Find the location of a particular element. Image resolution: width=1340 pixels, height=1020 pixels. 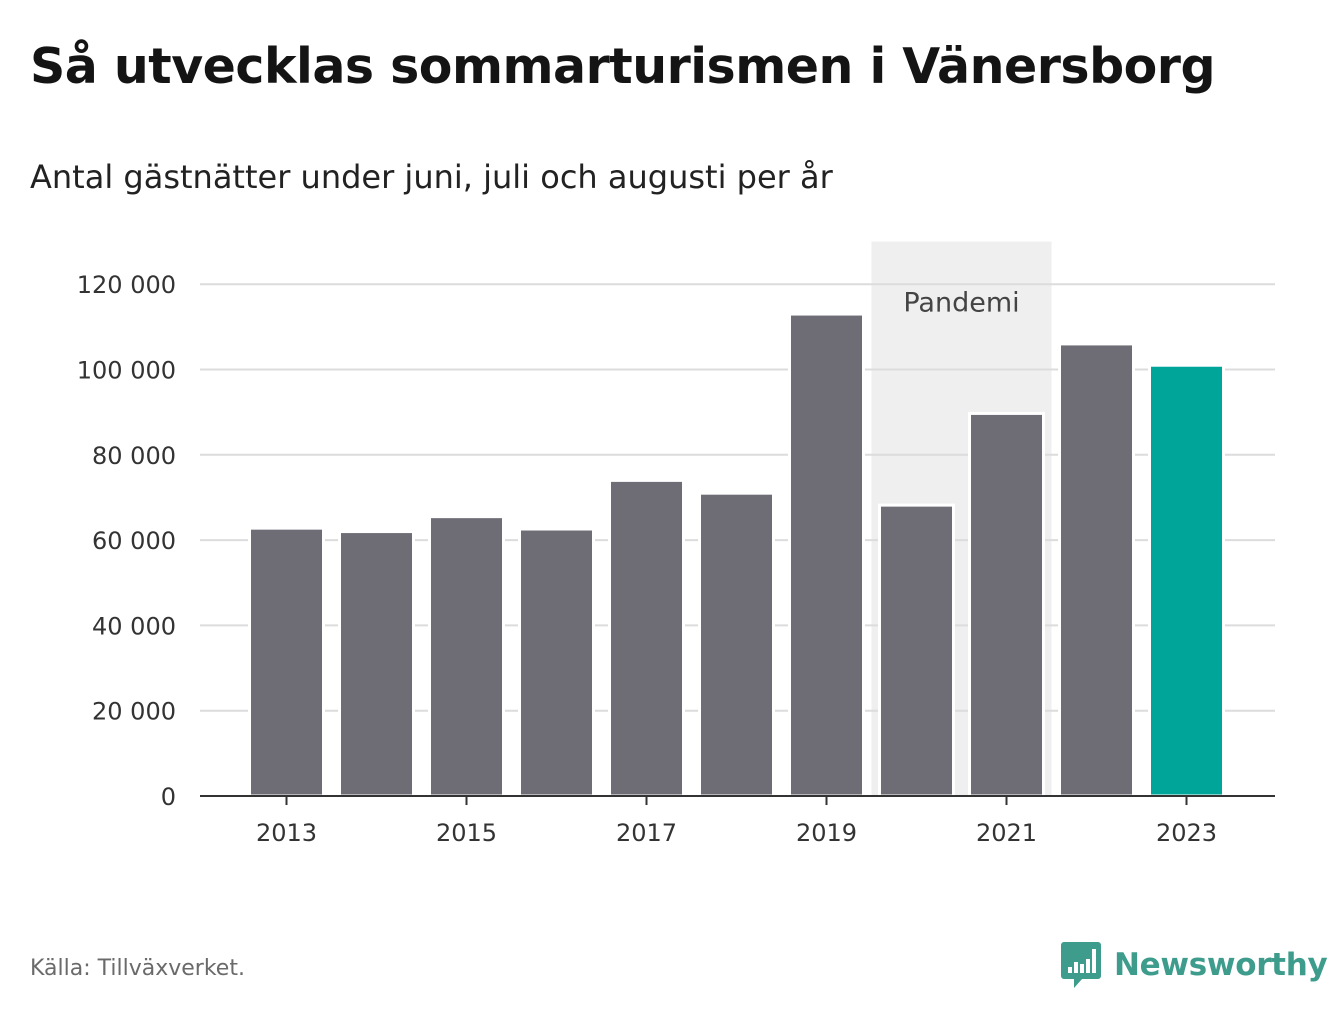

bar-2023 is located at coordinates (1186, 580).